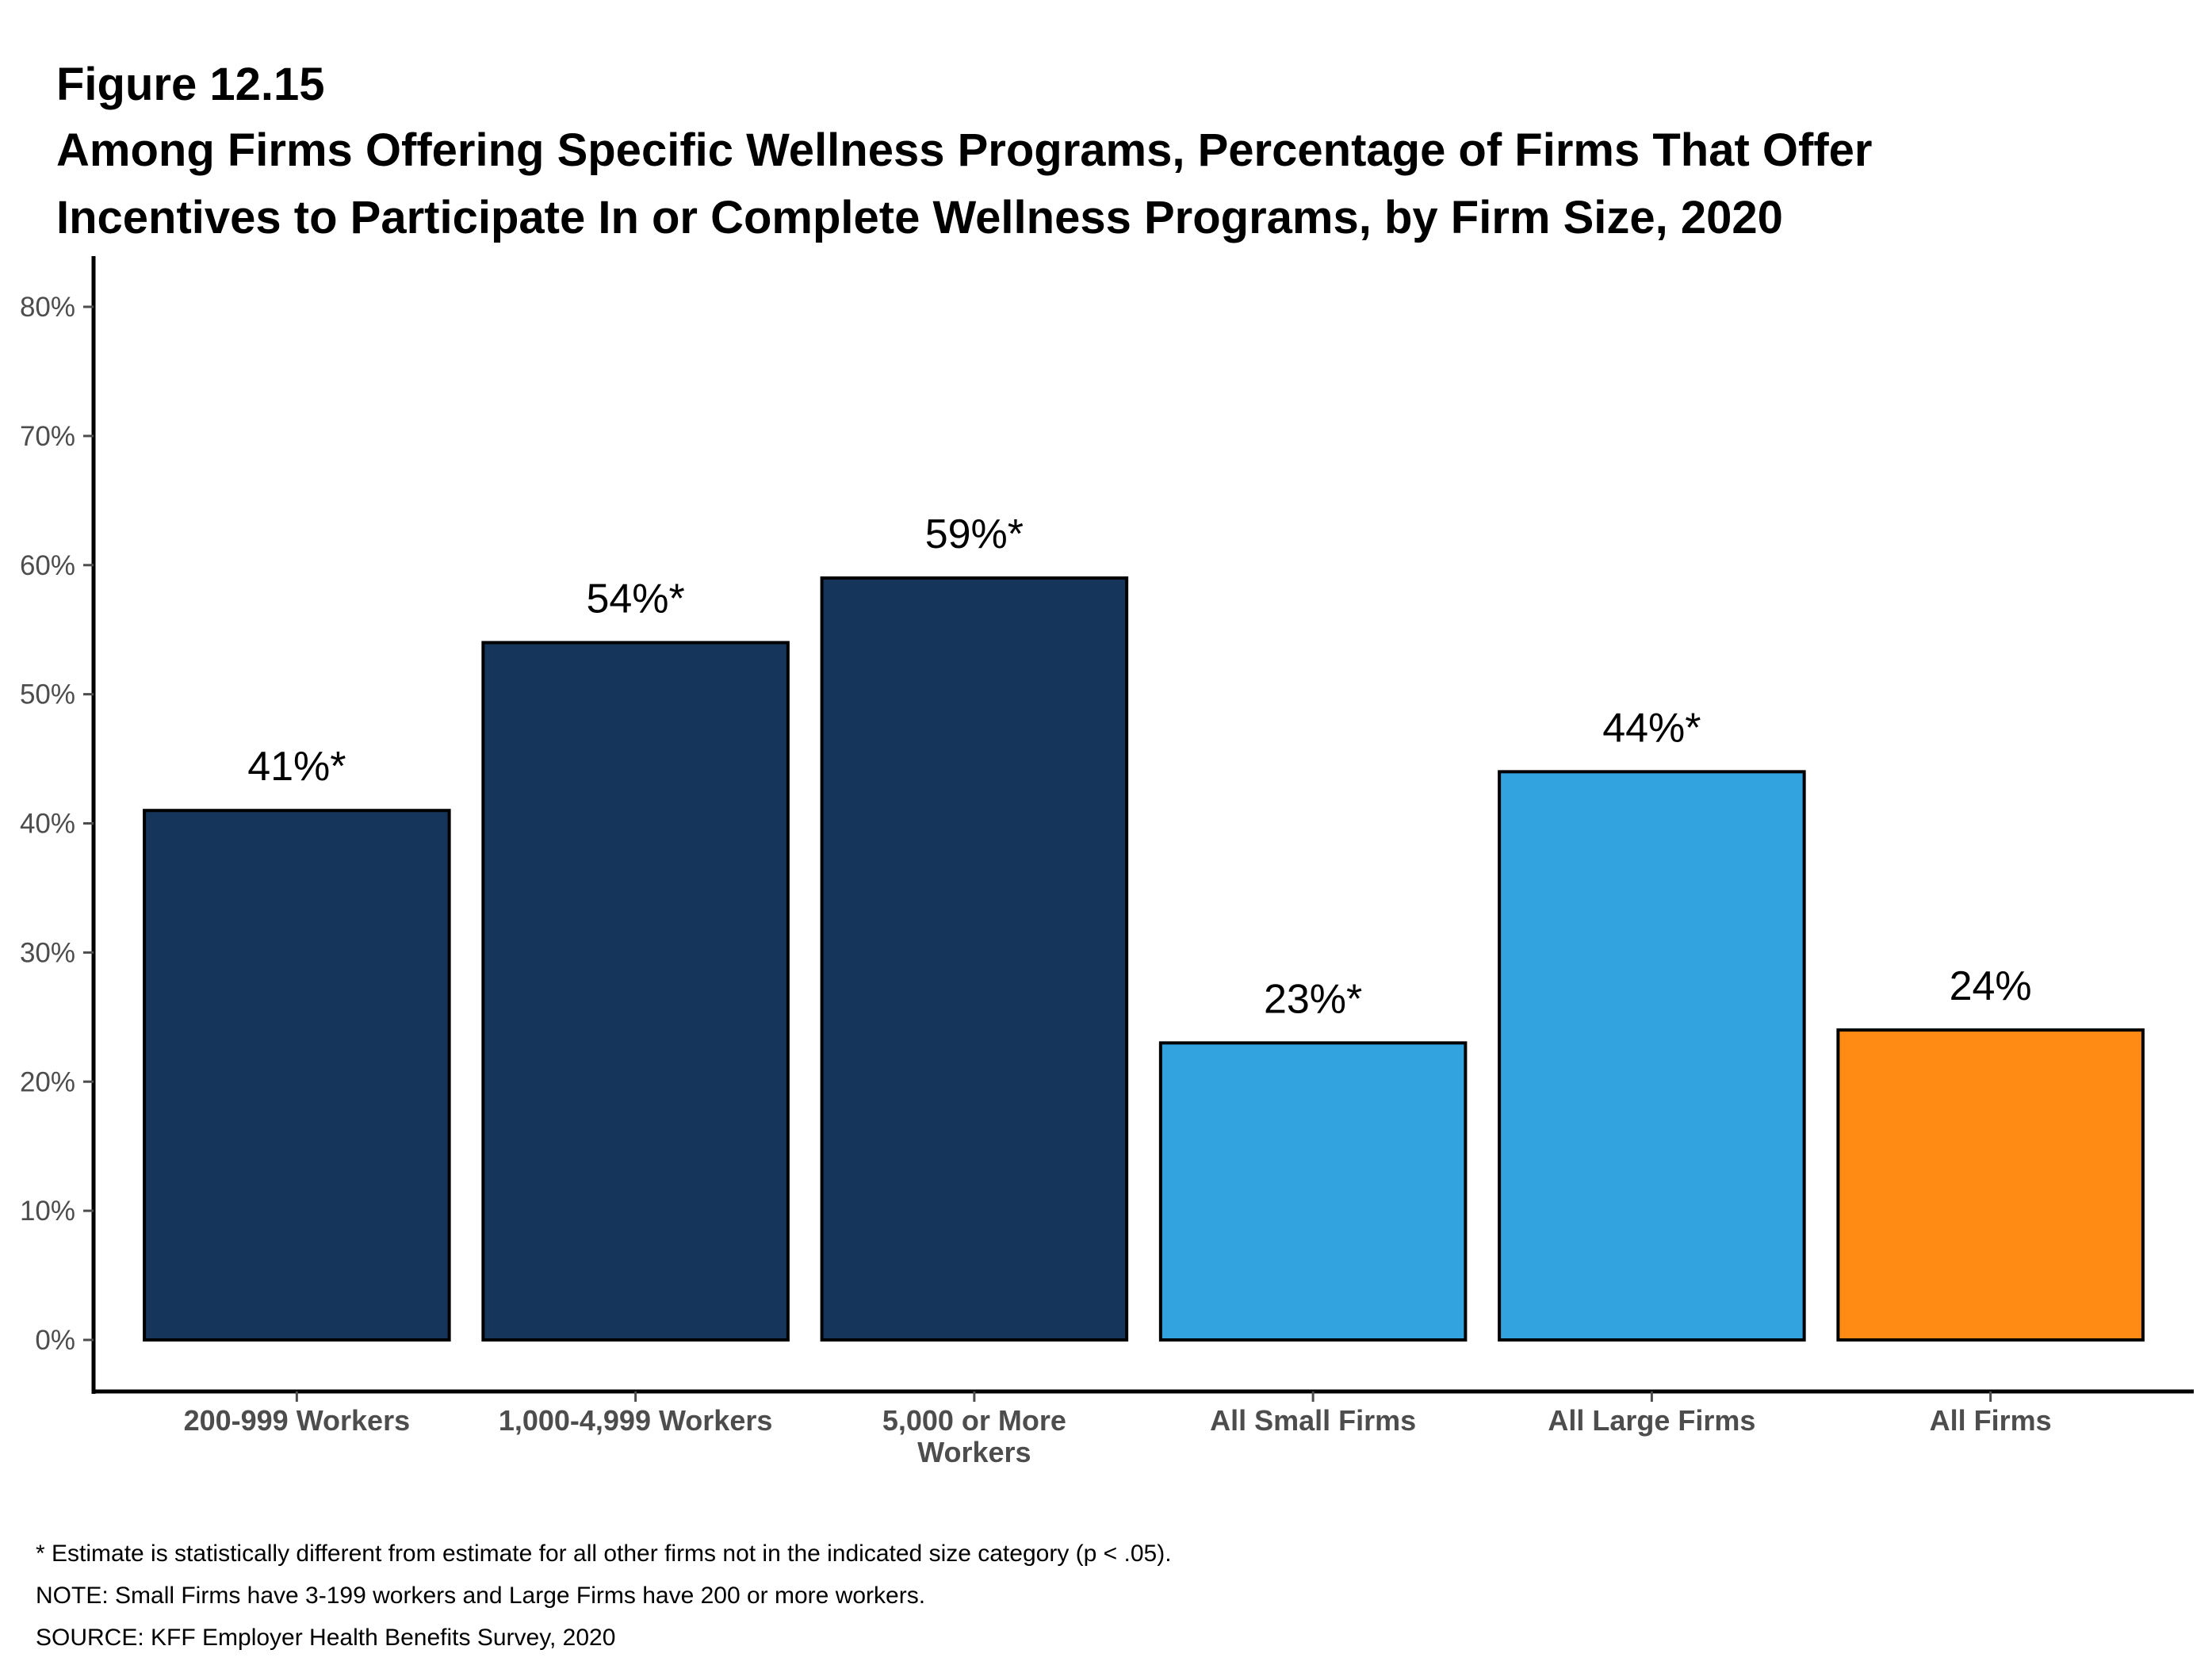 This screenshot has height=1665, width=2212. What do you see at coordinates (974, 1420) in the screenshot?
I see `x-tick-label-line: 5,000 or More` at bounding box center [974, 1420].